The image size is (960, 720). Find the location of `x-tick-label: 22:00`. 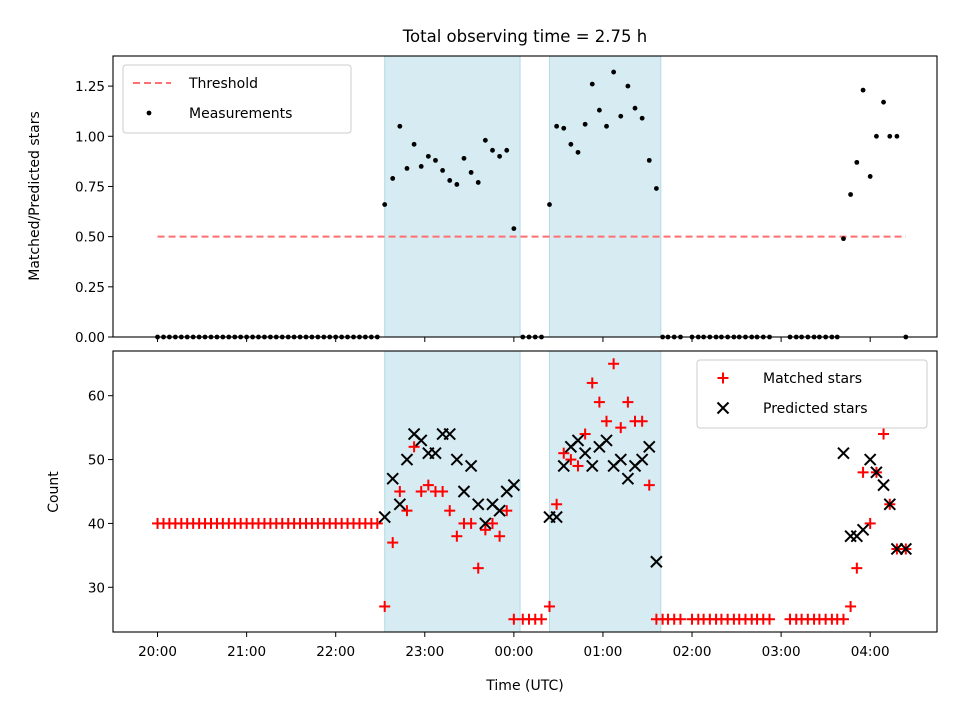

x-tick-label: 22:00 is located at coordinates (335, 652).